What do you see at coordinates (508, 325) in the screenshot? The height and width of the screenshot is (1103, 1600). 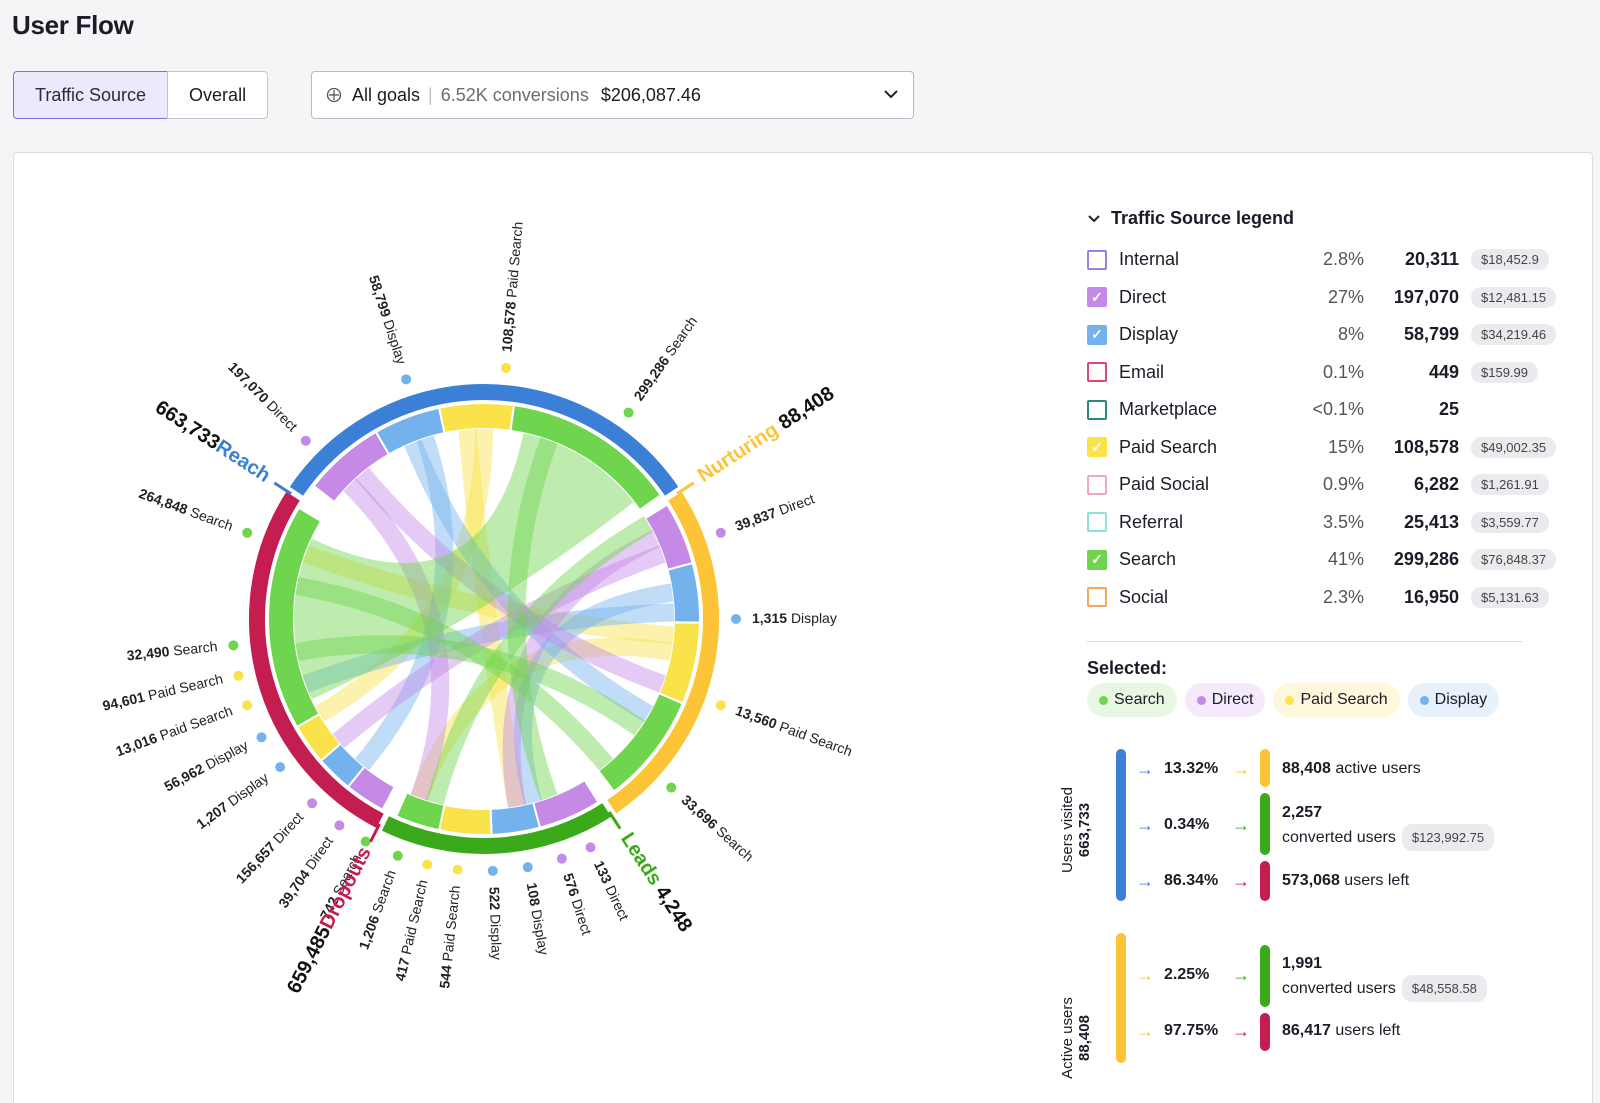 I see `source-value: 108,578` at bounding box center [508, 325].